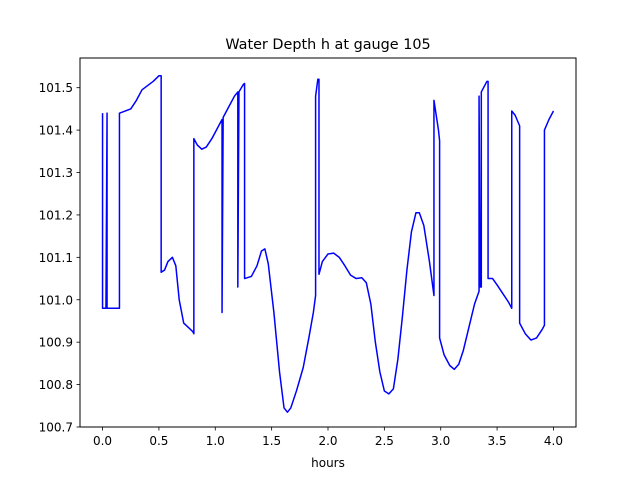  What do you see at coordinates (327, 441) in the screenshot?
I see `x-tick-label: 2.0` at bounding box center [327, 441].